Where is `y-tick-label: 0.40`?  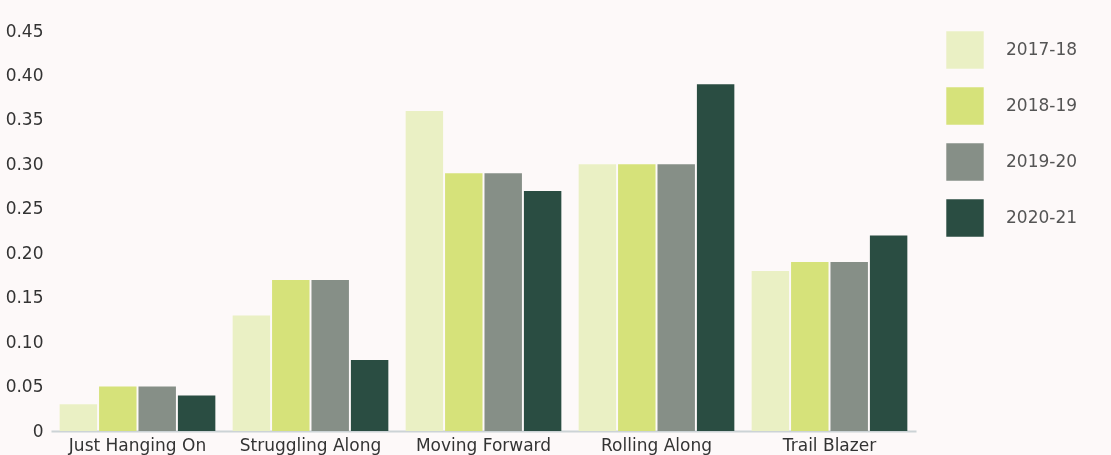
y-tick-label: 0.40 is located at coordinates (24, 74).